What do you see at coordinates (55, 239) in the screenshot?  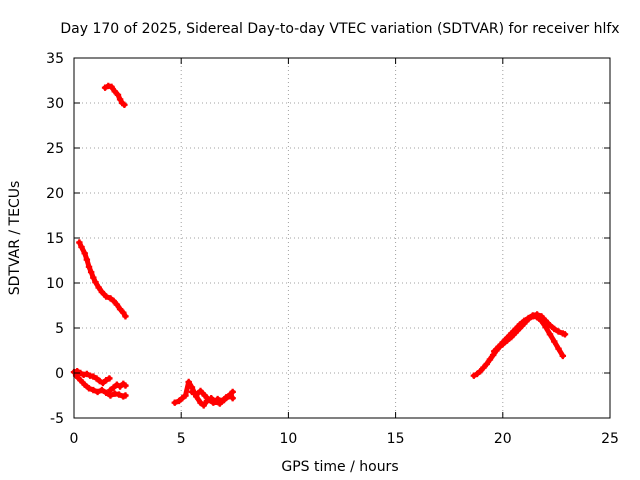 I see `y-tick-label: 15` at bounding box center [55, 239].